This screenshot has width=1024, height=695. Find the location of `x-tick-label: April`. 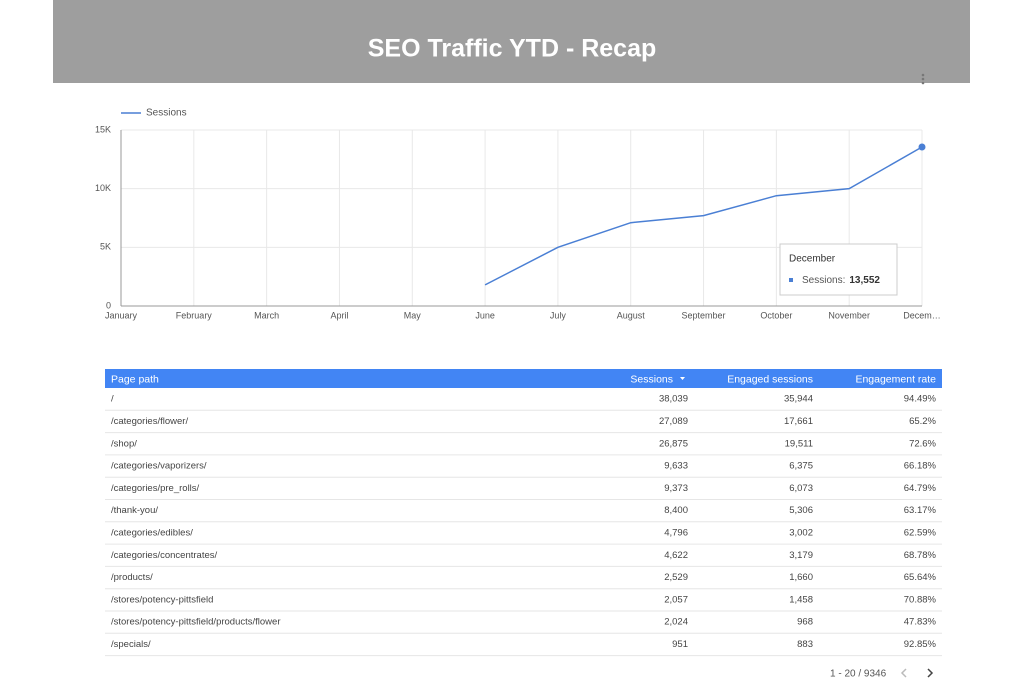

x-tick-label: April is located at coordinates (339, 315).